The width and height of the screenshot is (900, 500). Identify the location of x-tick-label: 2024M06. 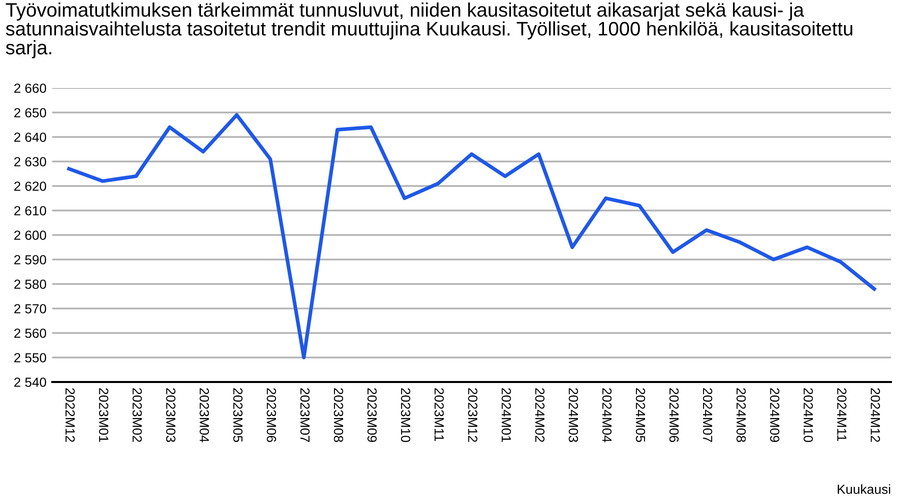
(674, 415).